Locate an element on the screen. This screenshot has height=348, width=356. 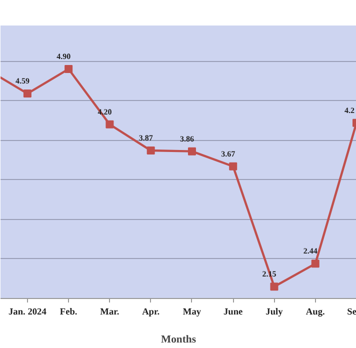
x-tick-label: Mar. is located at coordinates (110, 313).